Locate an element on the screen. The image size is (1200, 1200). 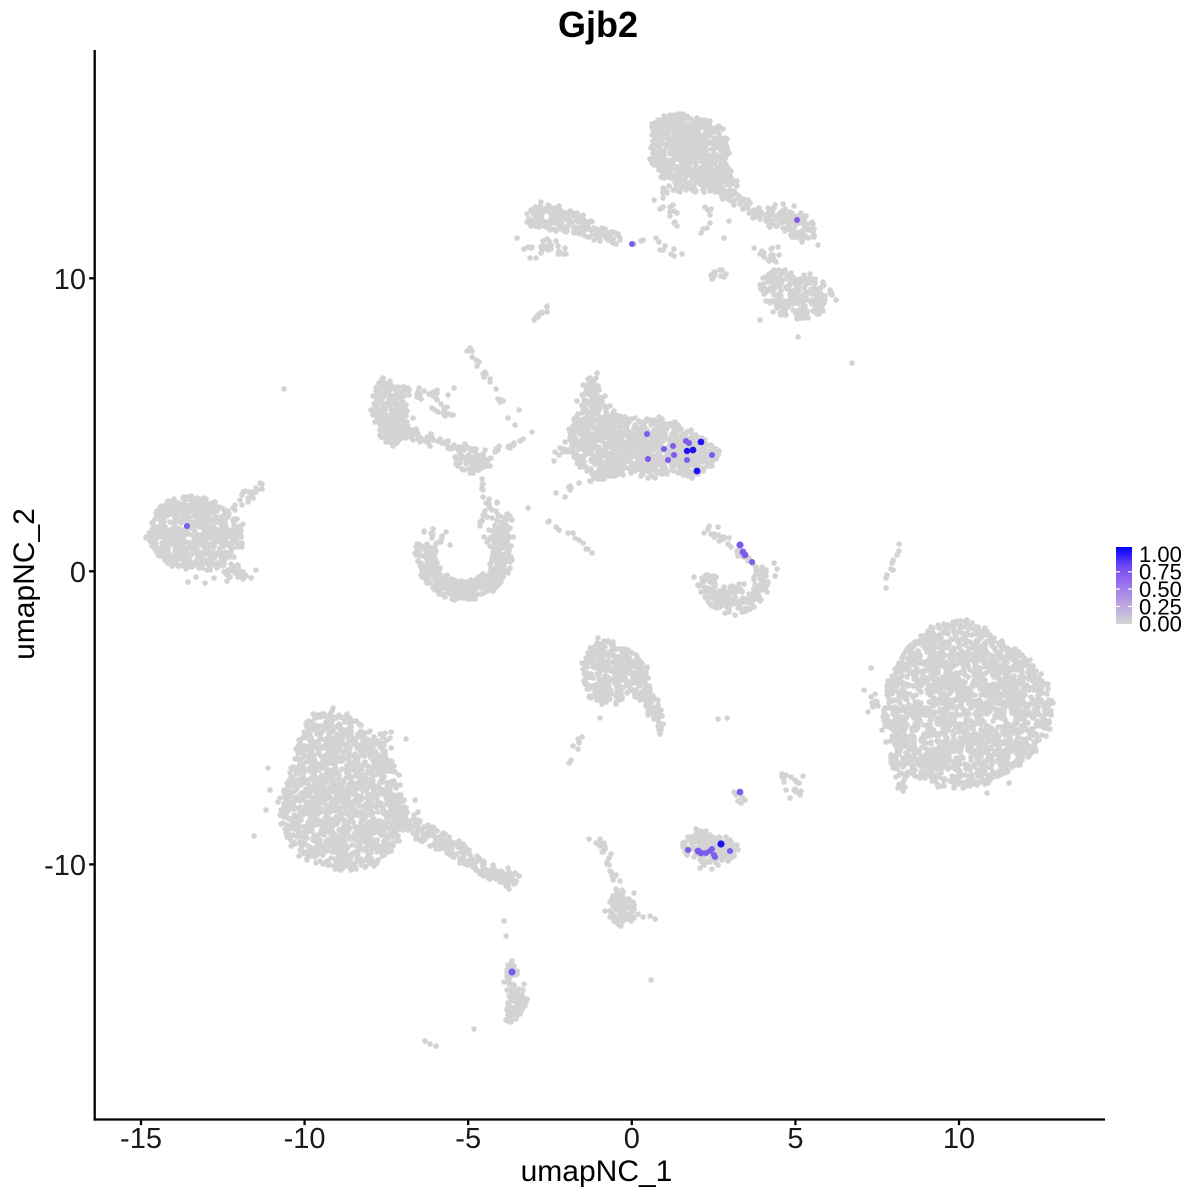
svg-text: 0.25 is located at coordinates (1160, 606).